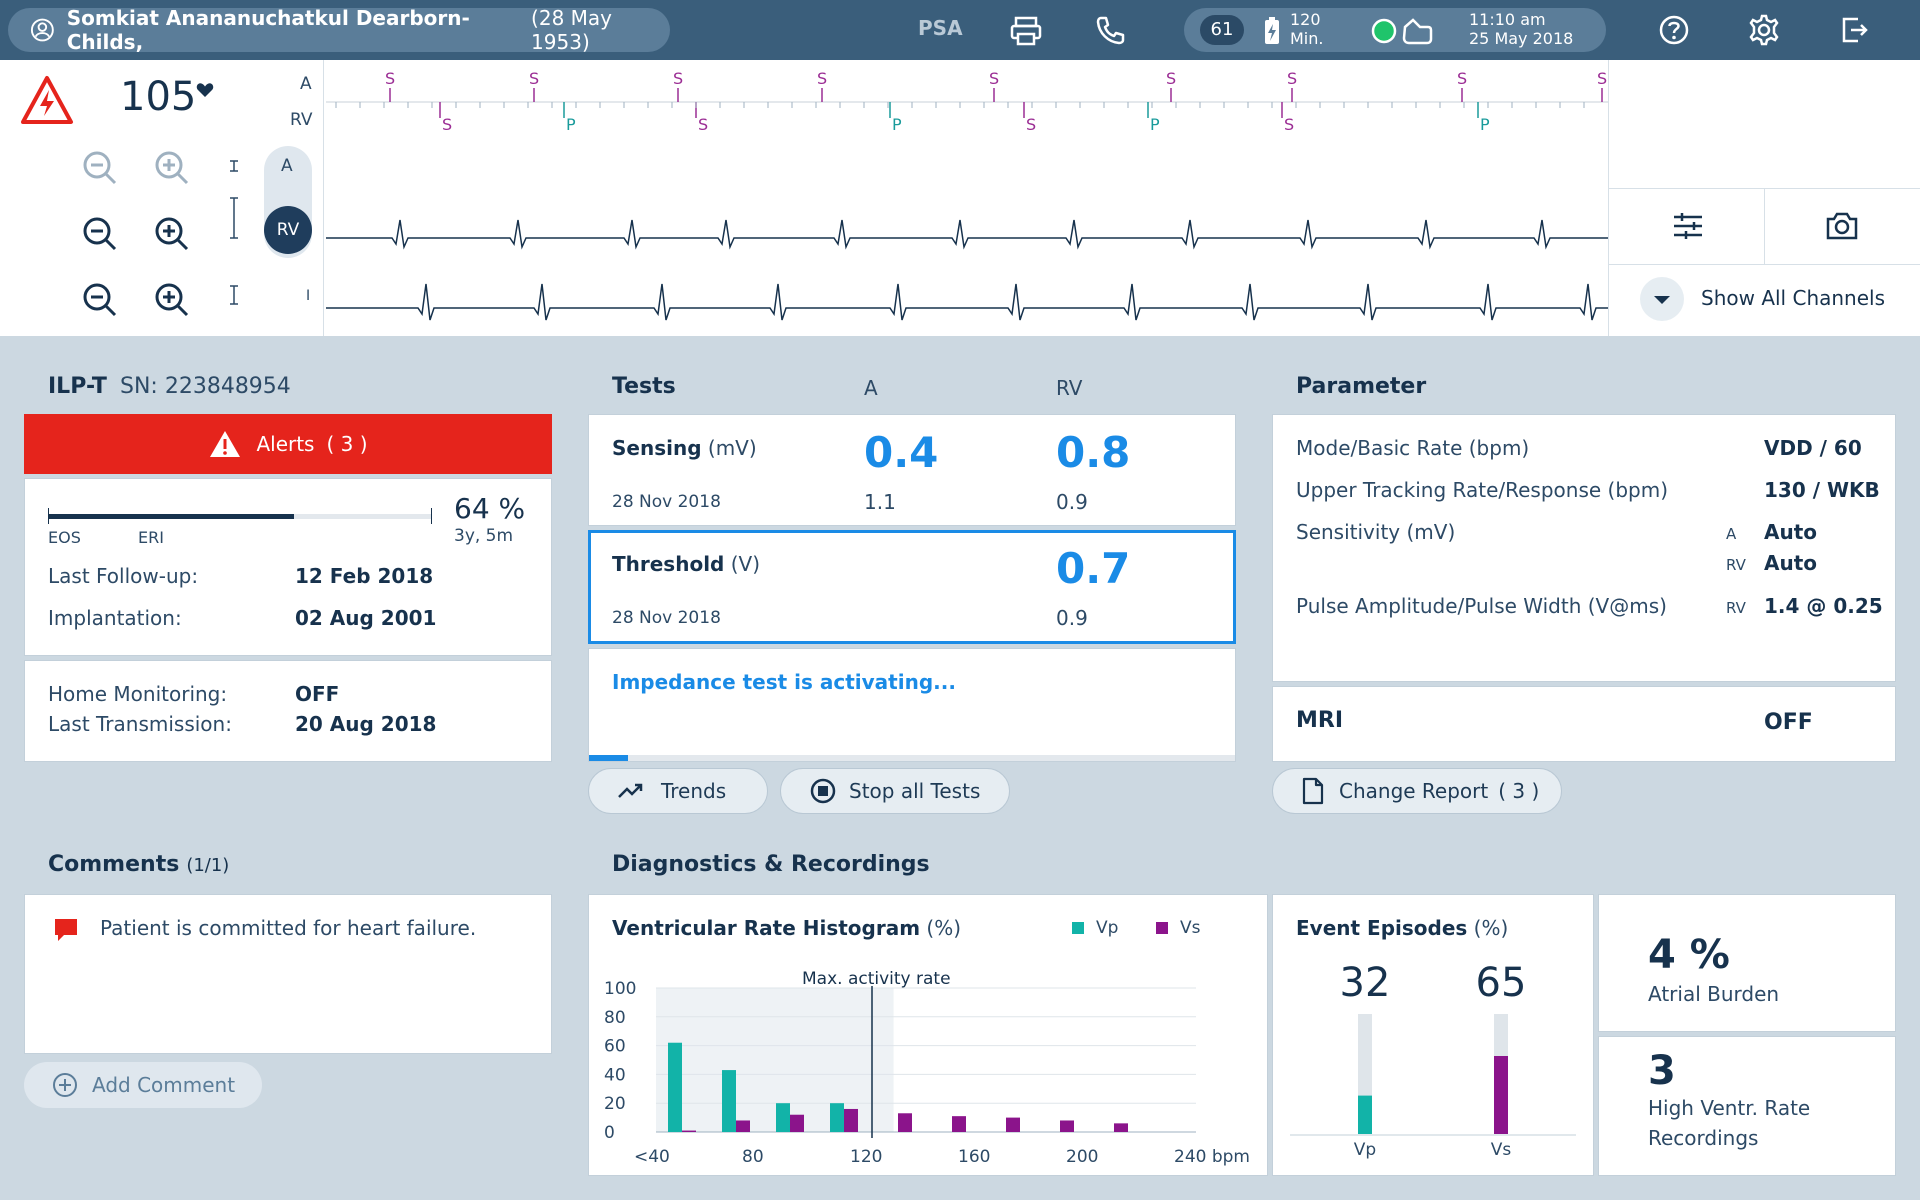  Describe the element at coordinates (1791, 532) in the screenshot. I see `param-value-sensitivity-a: Auto` at that location.